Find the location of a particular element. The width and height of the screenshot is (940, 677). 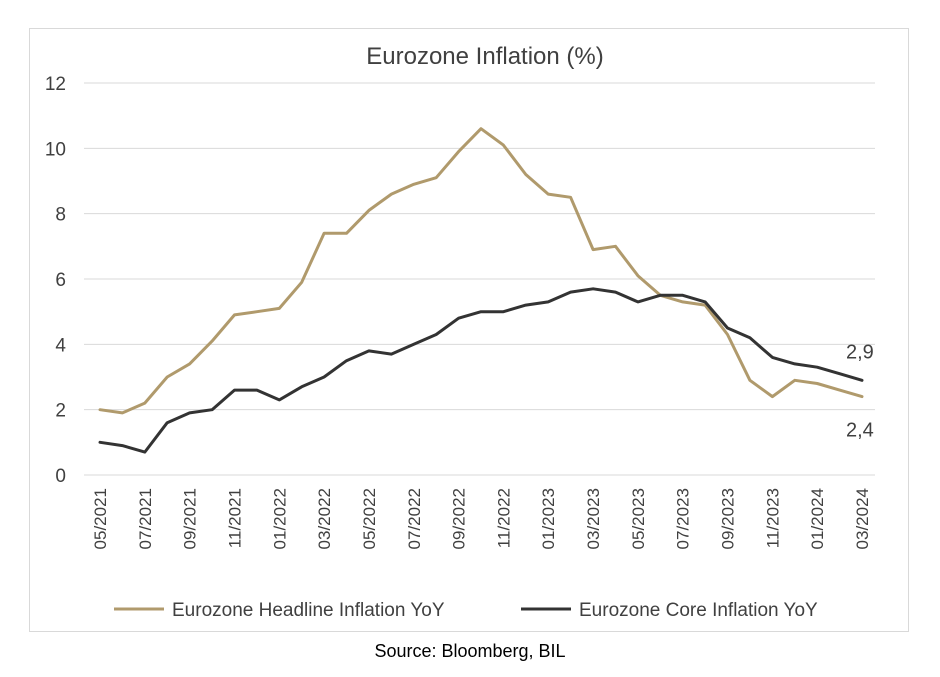

x-tick-label: 05/2021 is located at coordinates (100, 518).